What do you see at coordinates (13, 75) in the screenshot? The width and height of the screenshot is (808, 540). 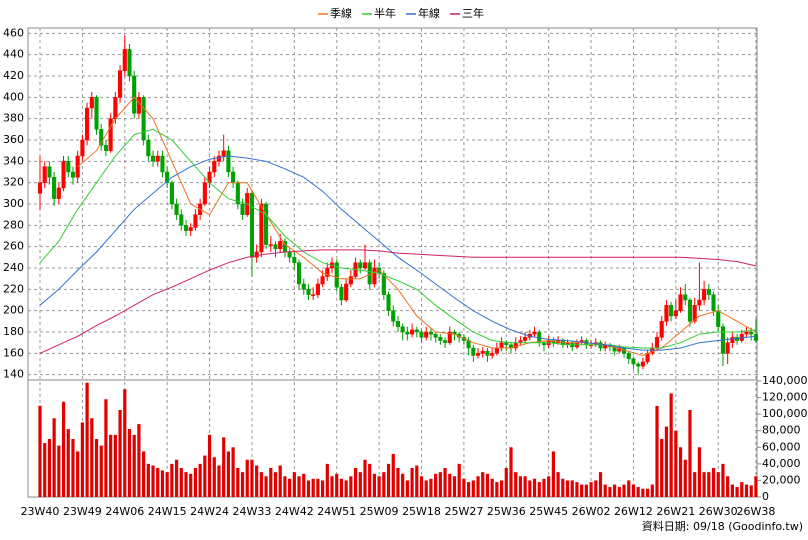 I see `y-tick-label: 420` at bounding box center [13, 75].